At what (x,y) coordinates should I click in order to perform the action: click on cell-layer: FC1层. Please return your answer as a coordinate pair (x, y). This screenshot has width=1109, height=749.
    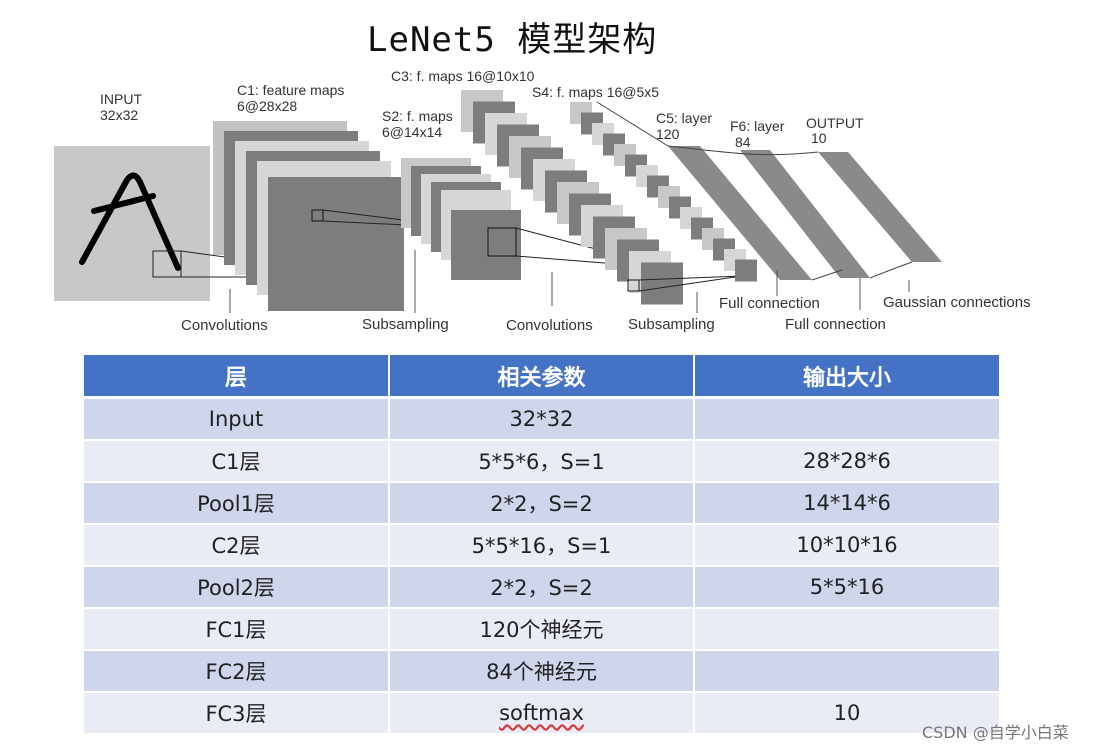
    Looking at the image, I should click on (237, 629).